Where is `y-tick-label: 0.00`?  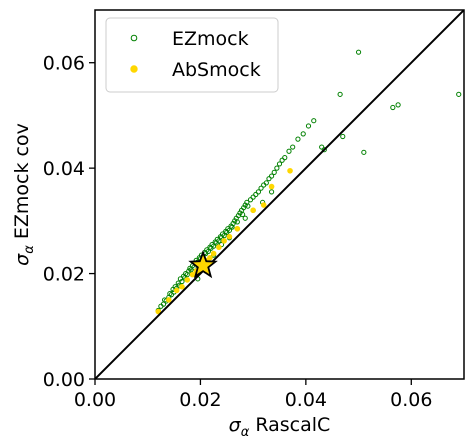
y-tick-label: 0.00 is located at coordinates (64, 380).